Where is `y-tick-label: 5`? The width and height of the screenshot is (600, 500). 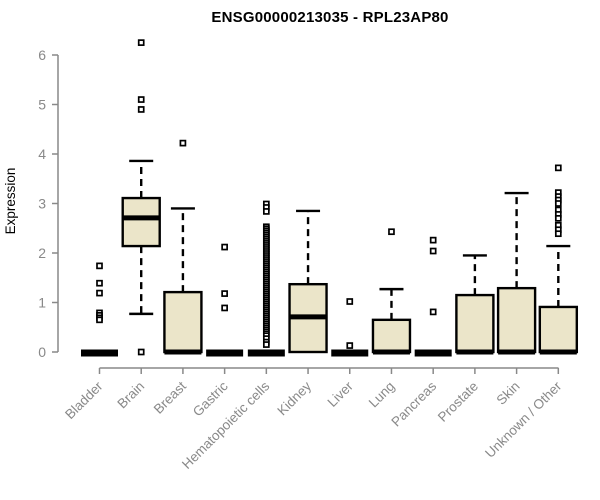
y-tick-label: 5 is located at coordinates (42, 105).